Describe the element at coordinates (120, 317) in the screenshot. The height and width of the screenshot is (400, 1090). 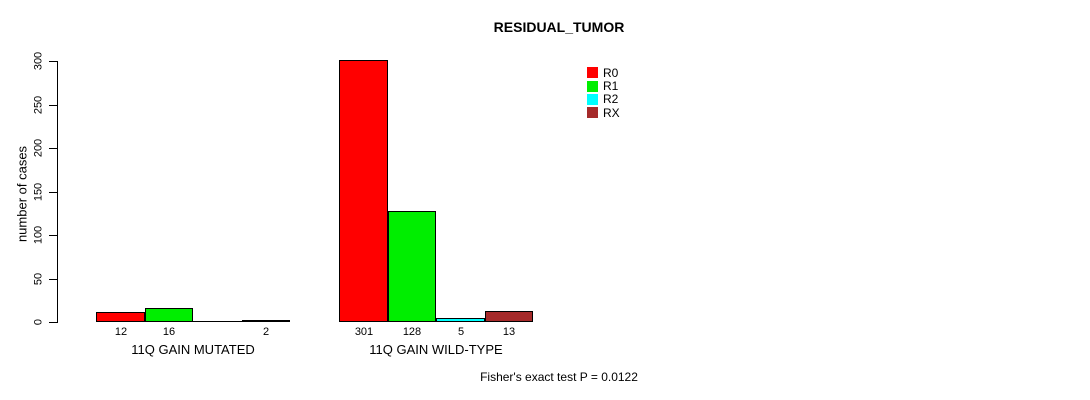
I see `bar-r0-group1` at that location.